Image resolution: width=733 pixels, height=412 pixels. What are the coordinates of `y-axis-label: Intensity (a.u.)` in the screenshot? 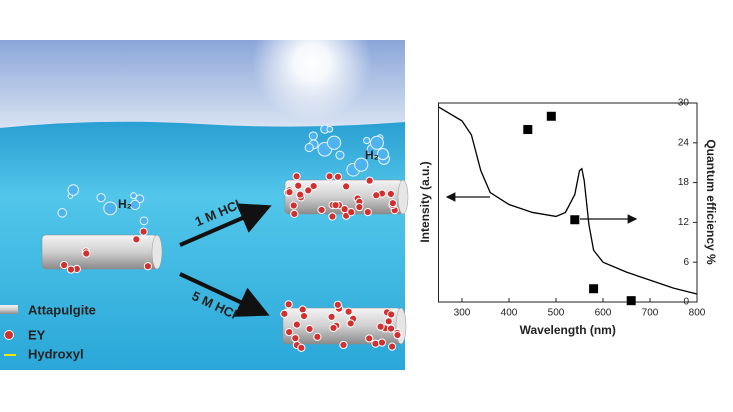 It's located at (425, 201).